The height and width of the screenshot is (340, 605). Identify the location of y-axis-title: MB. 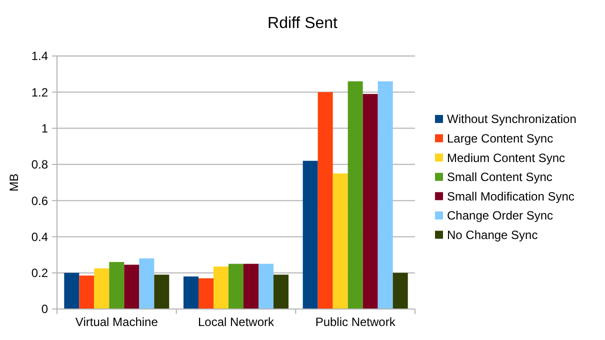
(14, 183).